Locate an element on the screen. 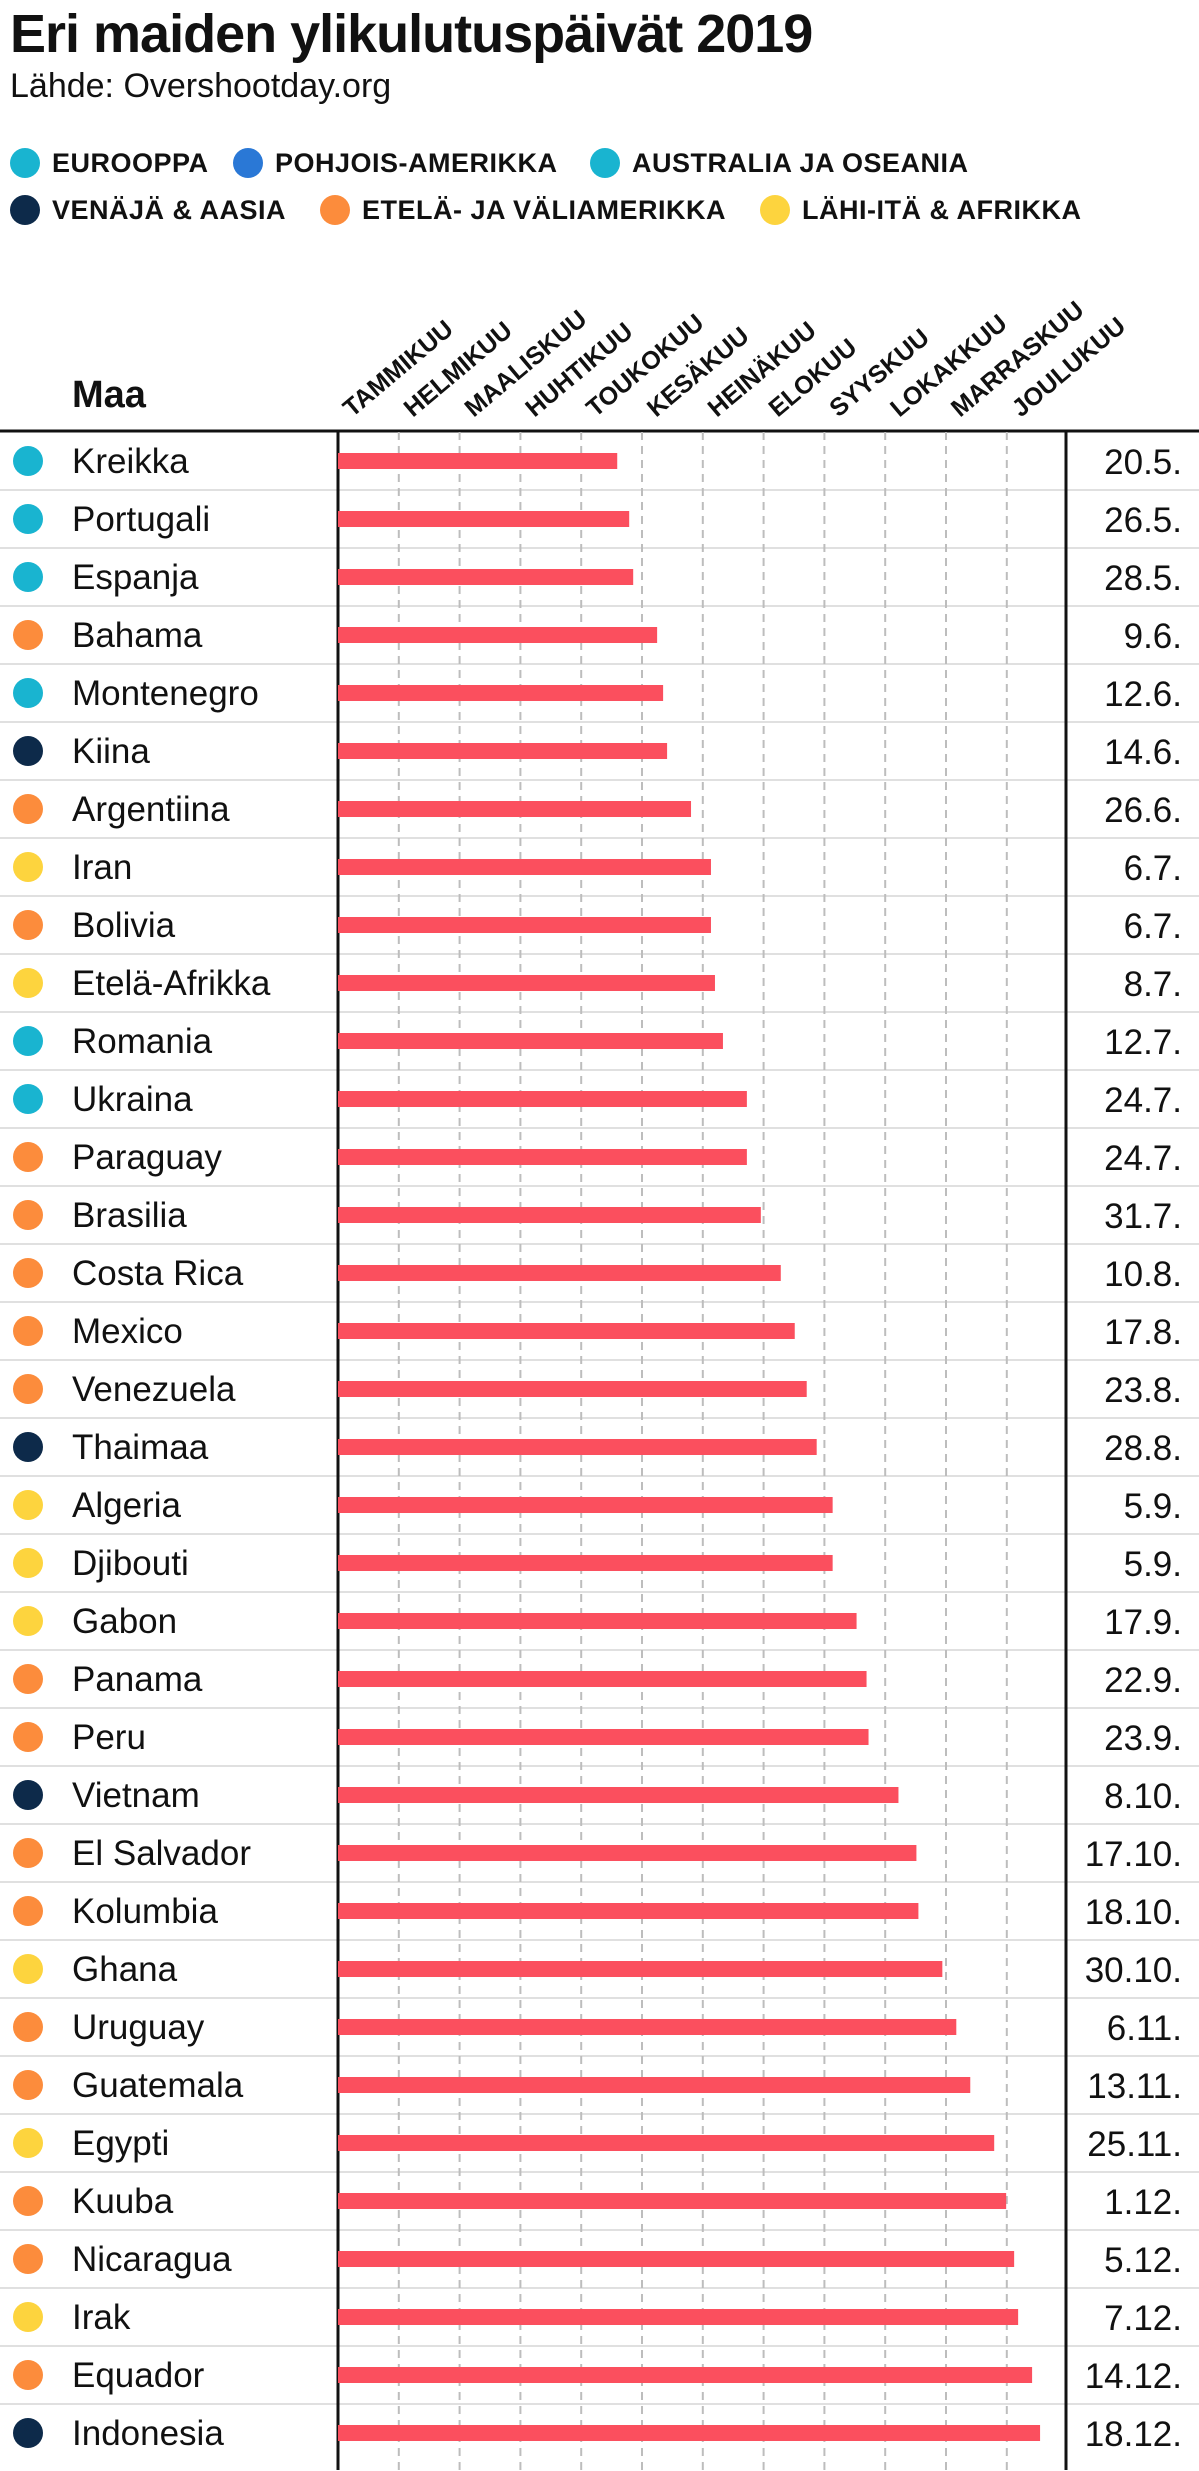 The width and height of the screenshot is (1199, 2471). date-label: 23.9. is located at coordinates (1143, 1738).